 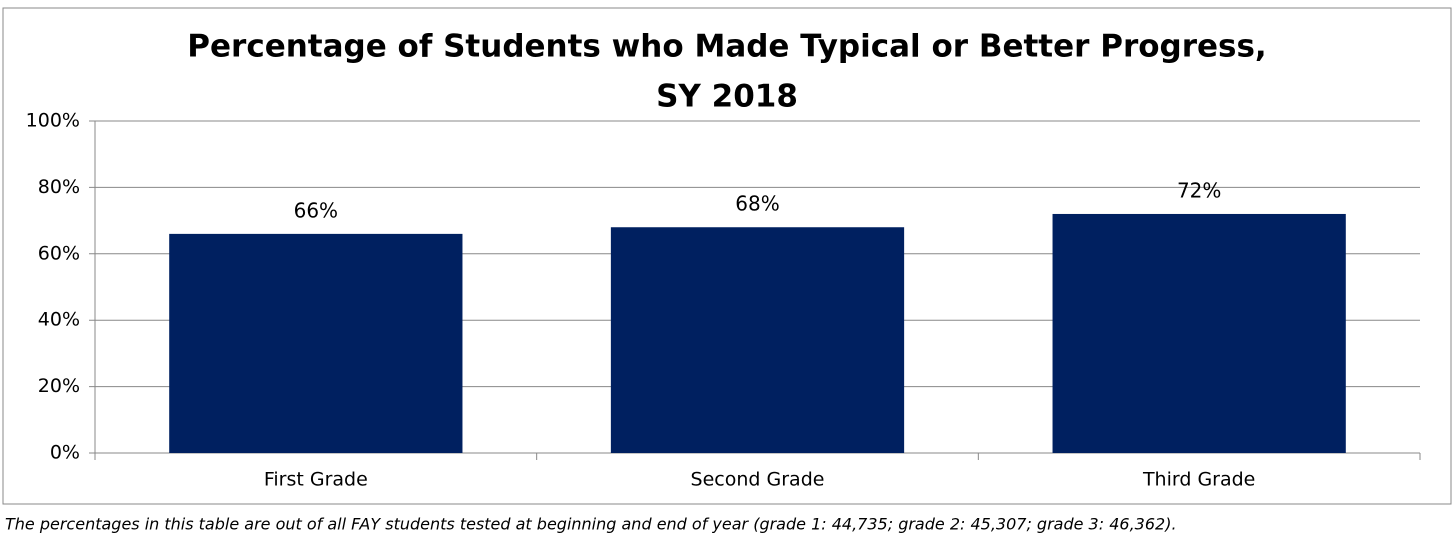 I want to click on y-tick-label: 40%, so click(x=59, y=320).